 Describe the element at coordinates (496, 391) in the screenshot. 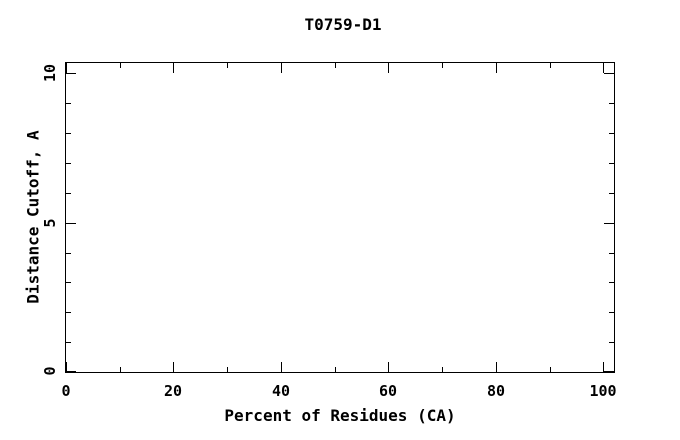

I see `x-tick-label: 80` at that location.